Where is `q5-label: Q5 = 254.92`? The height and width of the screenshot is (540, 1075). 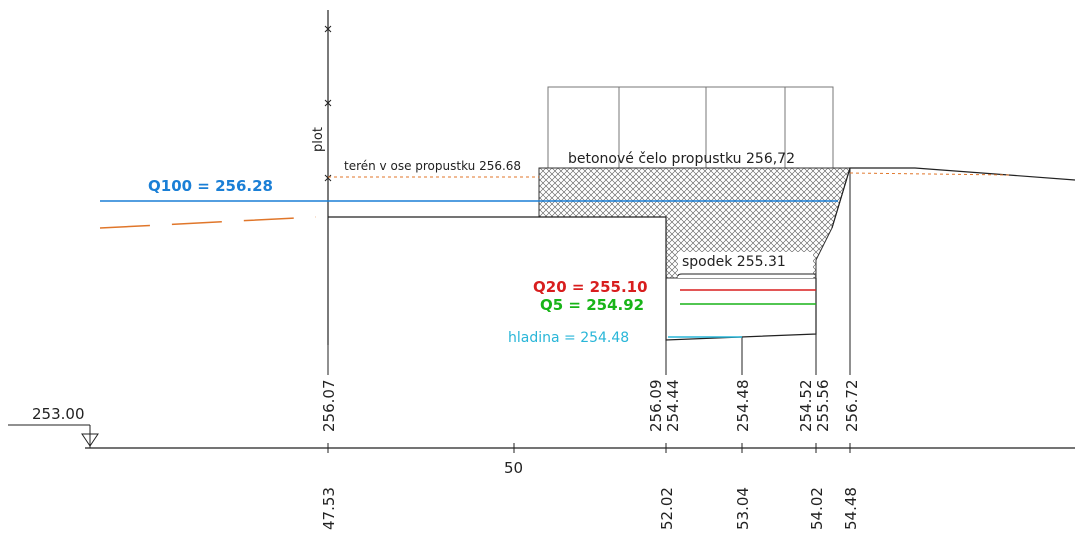 q5-label: Q5 = 254.92 is located at coordinates (592, 305).